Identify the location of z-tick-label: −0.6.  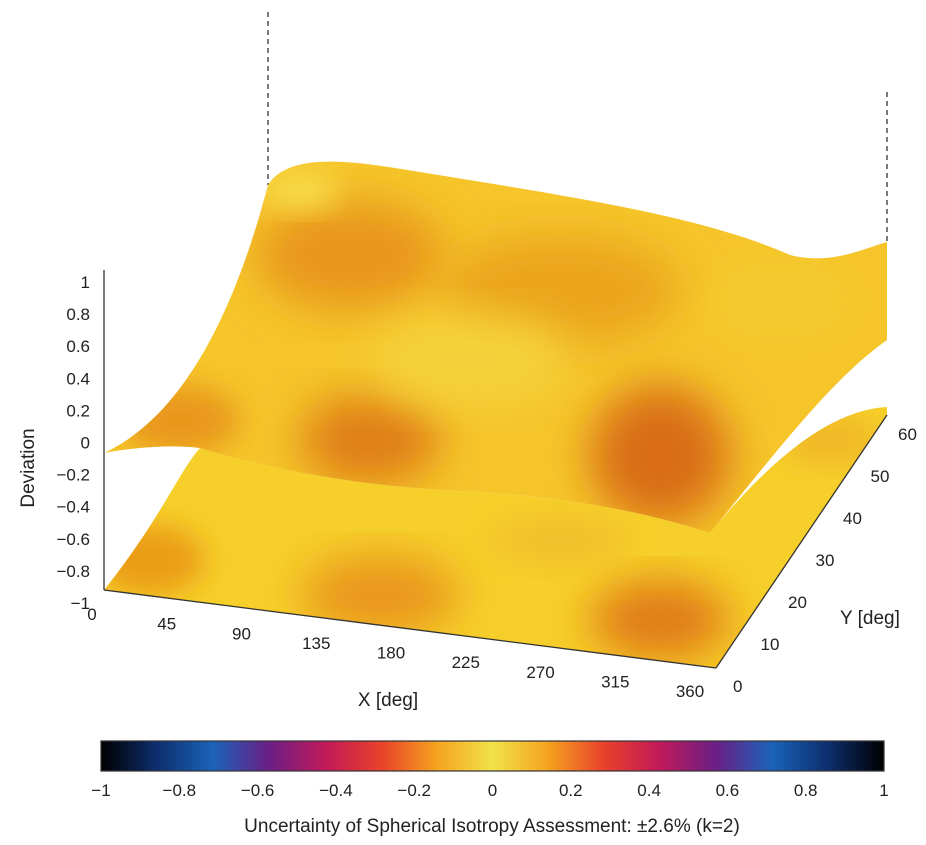
(73, 539).